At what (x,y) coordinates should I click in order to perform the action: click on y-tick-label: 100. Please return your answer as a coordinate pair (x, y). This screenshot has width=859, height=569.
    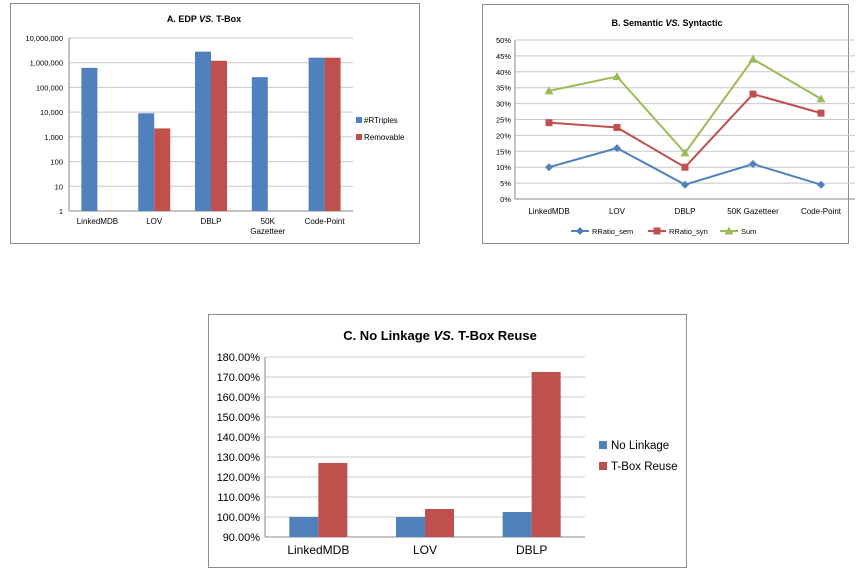
    Looking at the image, I should click on (56, 162).